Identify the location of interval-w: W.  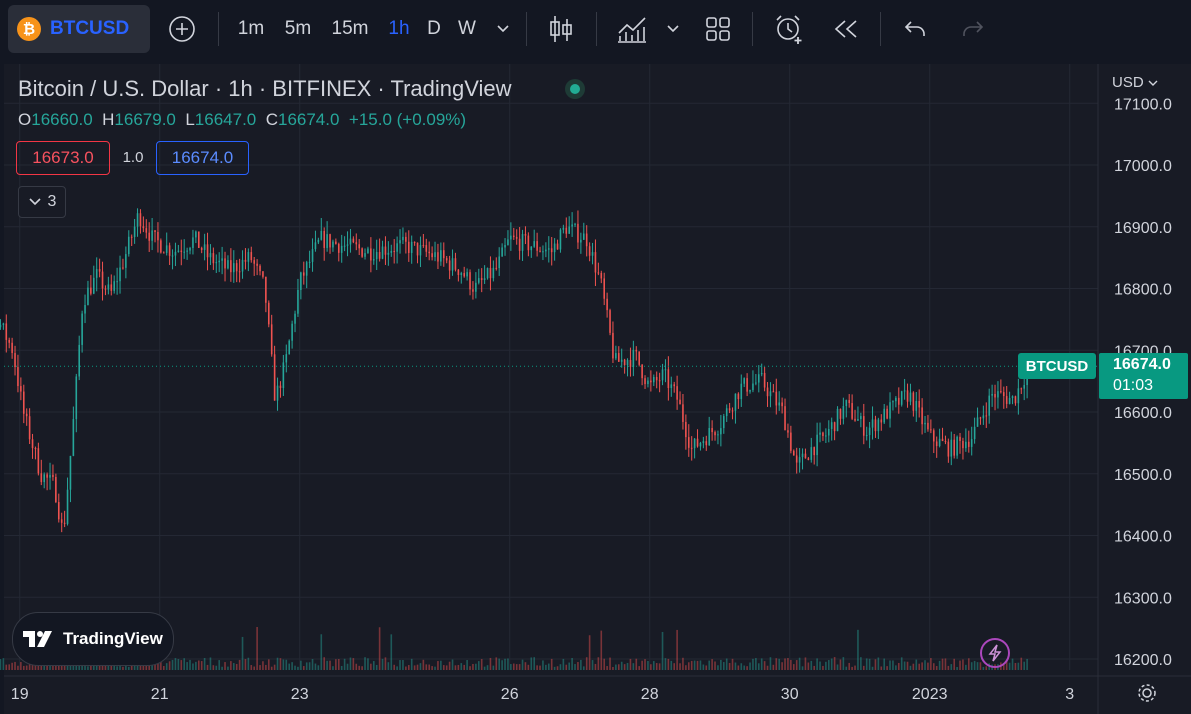
(467, 28).